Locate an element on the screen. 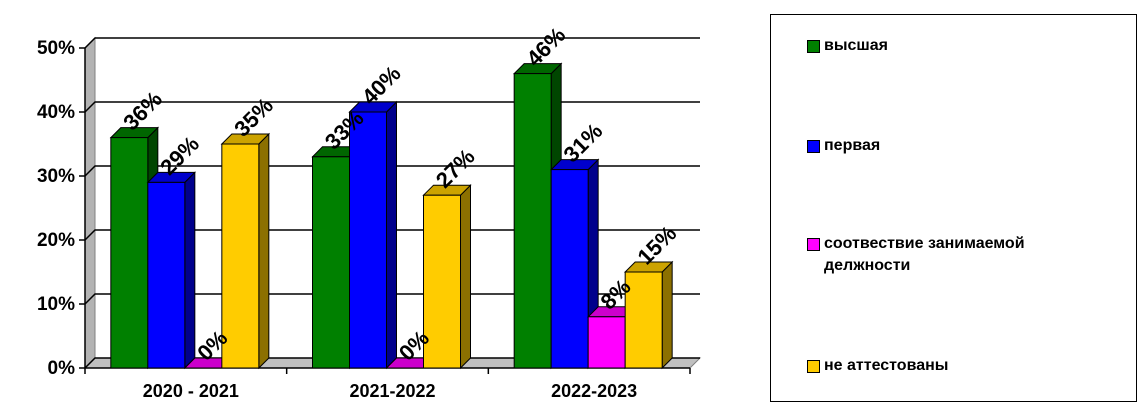  y-tick-label: 0% is located at coordinates (62, 368).